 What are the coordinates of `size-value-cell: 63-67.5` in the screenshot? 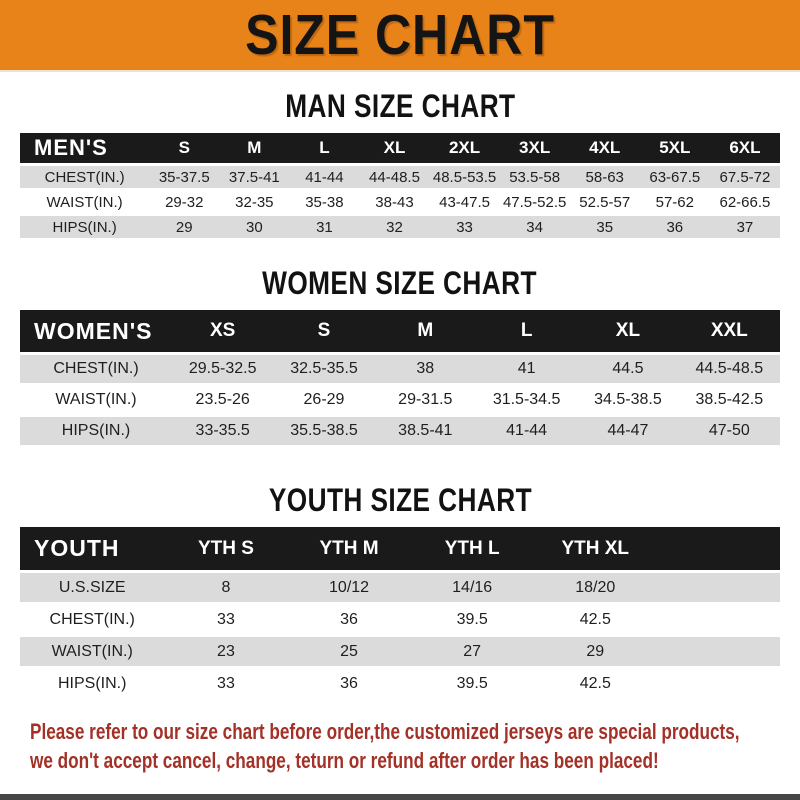 It's located at (674, 177).